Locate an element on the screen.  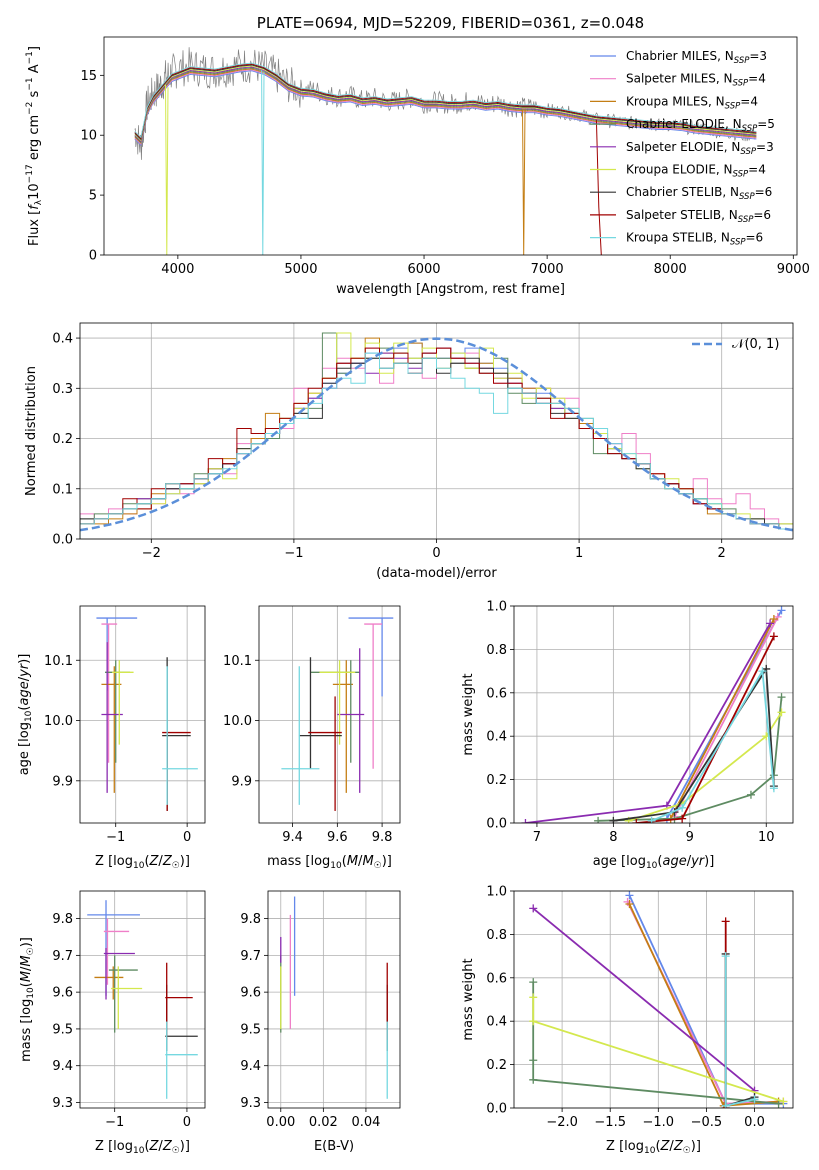
x-tick-label: 4000 is located at coordinates (177, 269).